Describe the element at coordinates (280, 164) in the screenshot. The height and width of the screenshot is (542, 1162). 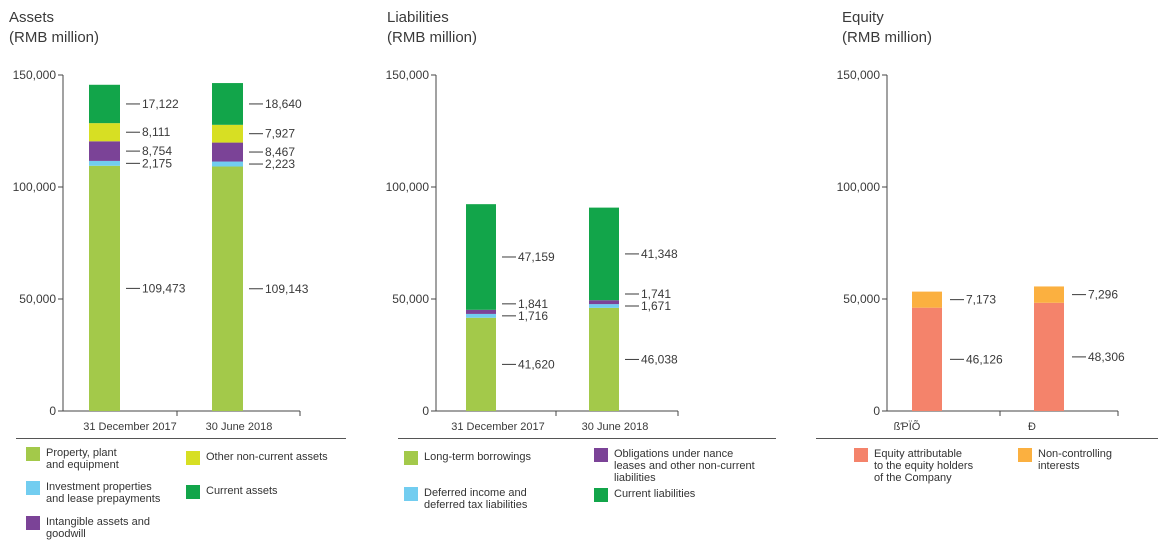
I see `data-label: 2,223` at that location.